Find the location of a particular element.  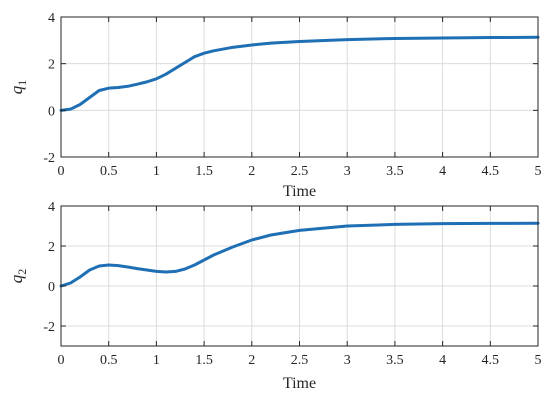

y-axis-title: q1 is located at coordinates (18, 87).